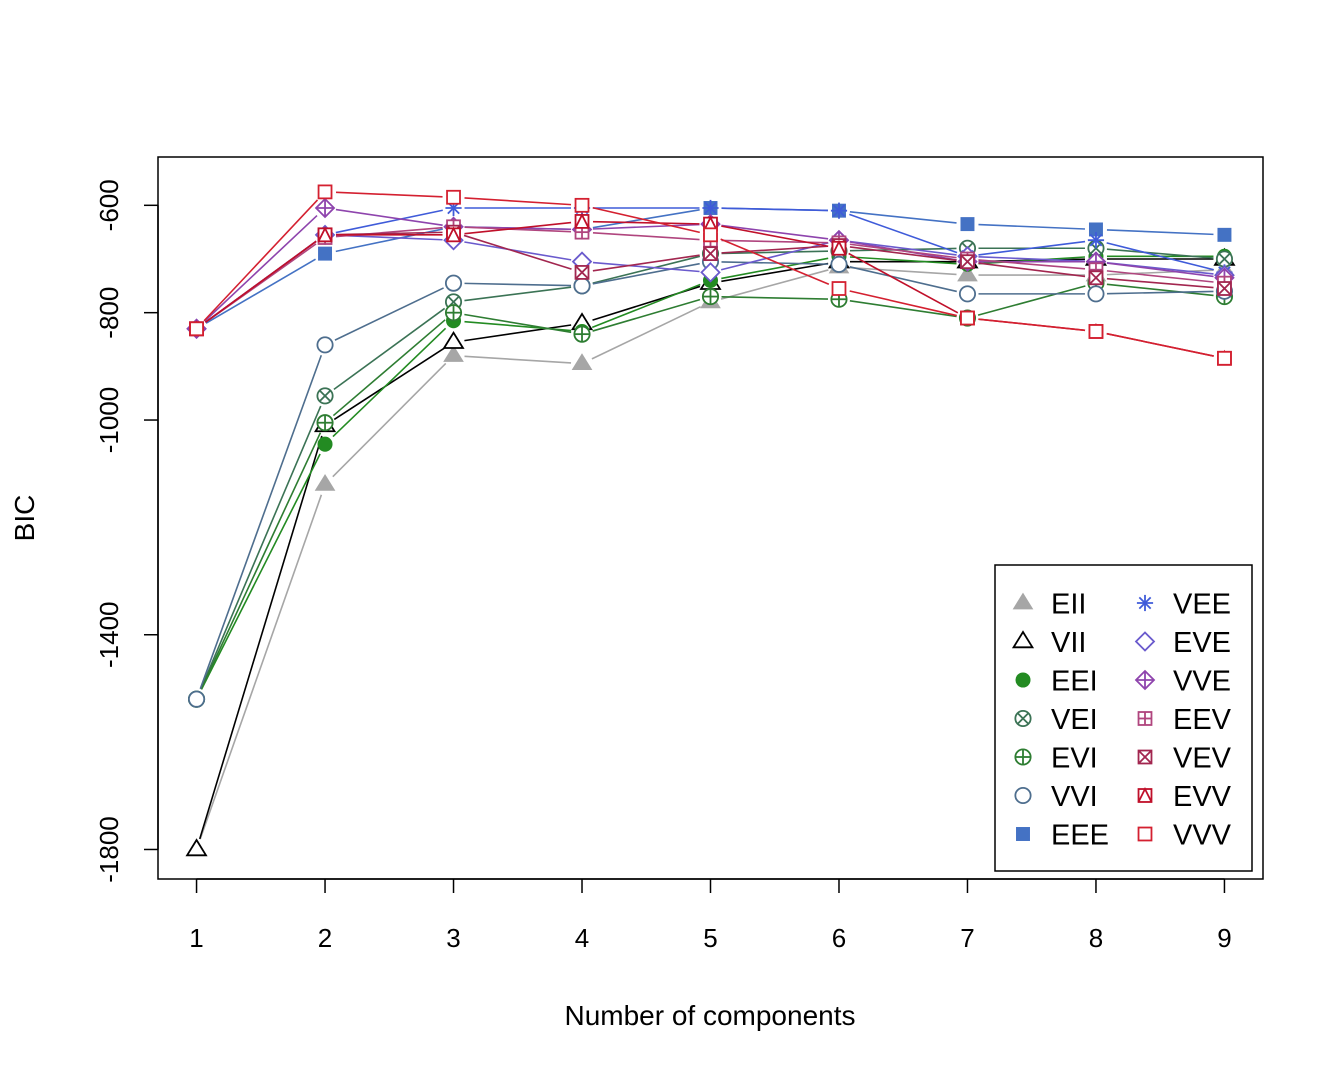 This screenshot has height=1075, width=1344. I want to click on series-vvv, so click(710, 275).